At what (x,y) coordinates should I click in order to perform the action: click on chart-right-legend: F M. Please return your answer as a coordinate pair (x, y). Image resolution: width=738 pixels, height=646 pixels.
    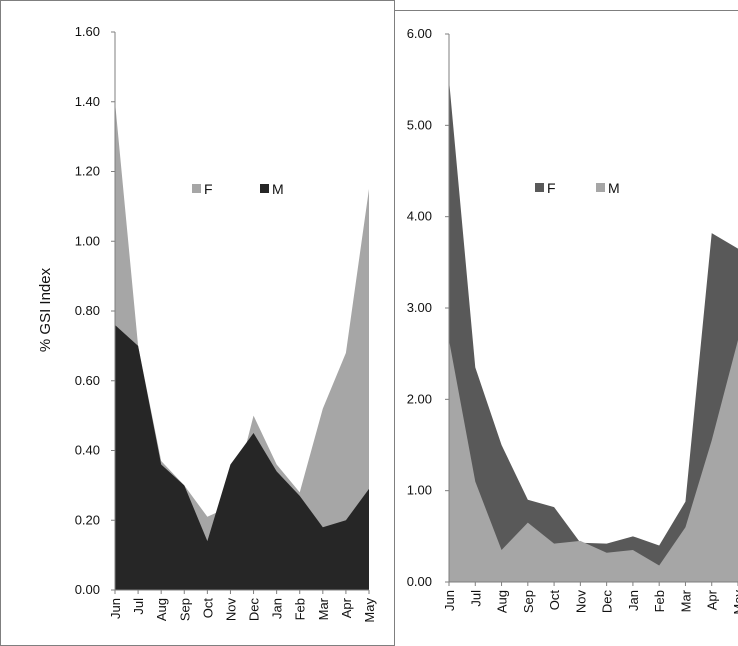
    Looking at the image, I should click on (577, 188).